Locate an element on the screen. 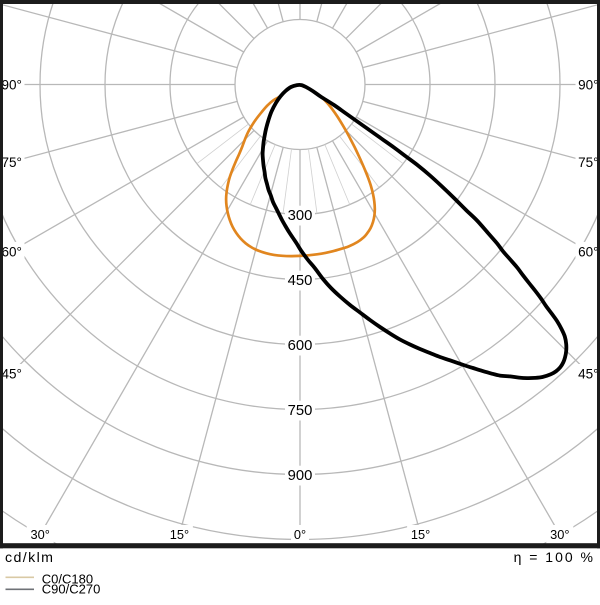 The image size is (600, 605). svg-text: 300 is located at coordinates (300, 216).